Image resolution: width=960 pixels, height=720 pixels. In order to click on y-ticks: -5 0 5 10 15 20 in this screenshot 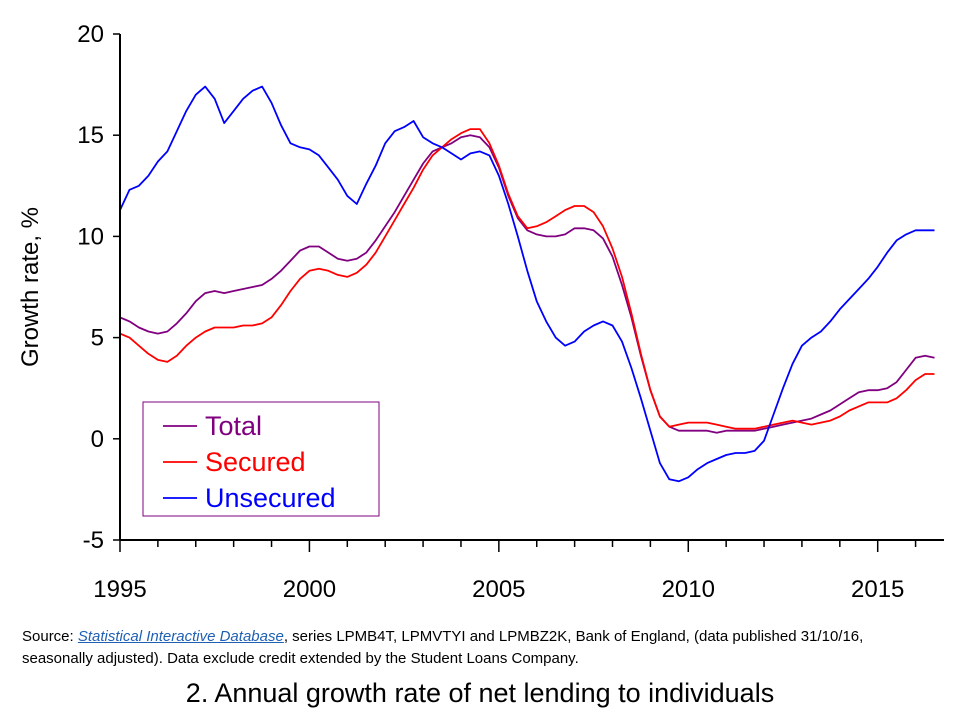, I will do `click(98, 287)`.